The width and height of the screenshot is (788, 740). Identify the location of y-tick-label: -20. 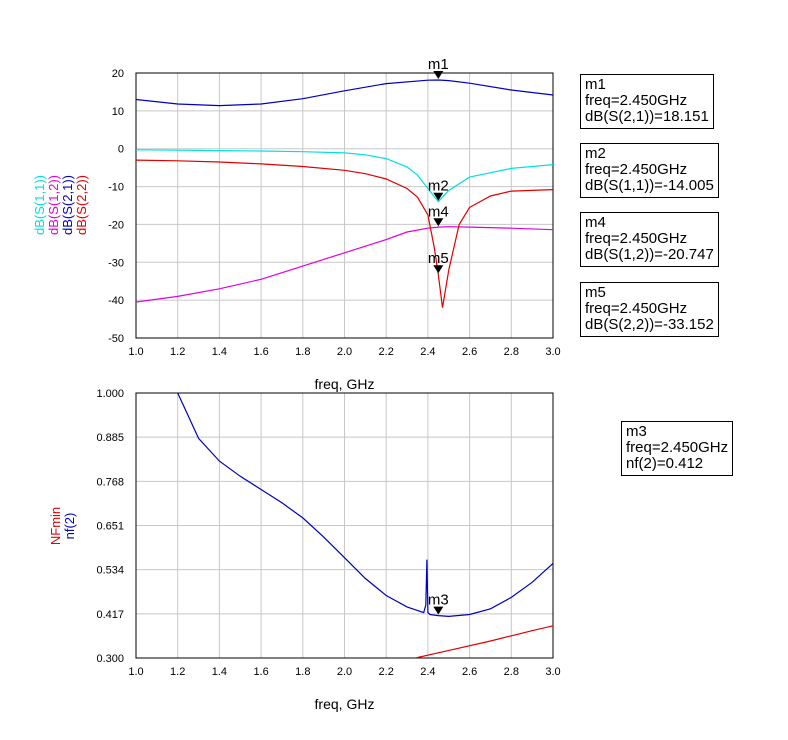
(116, 225).